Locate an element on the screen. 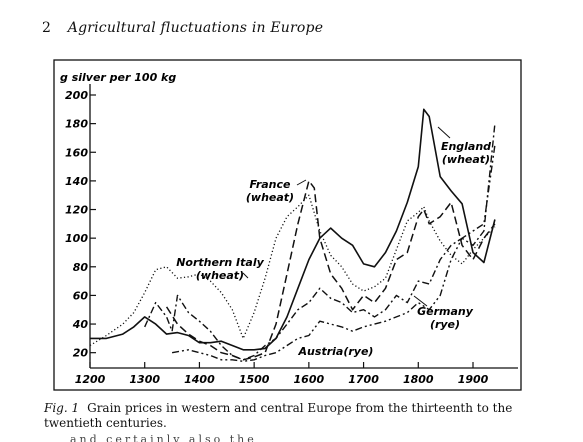 This screenshot has width=583, height=442. series-label-2-line-1: France is located at coordinates (271, 184).